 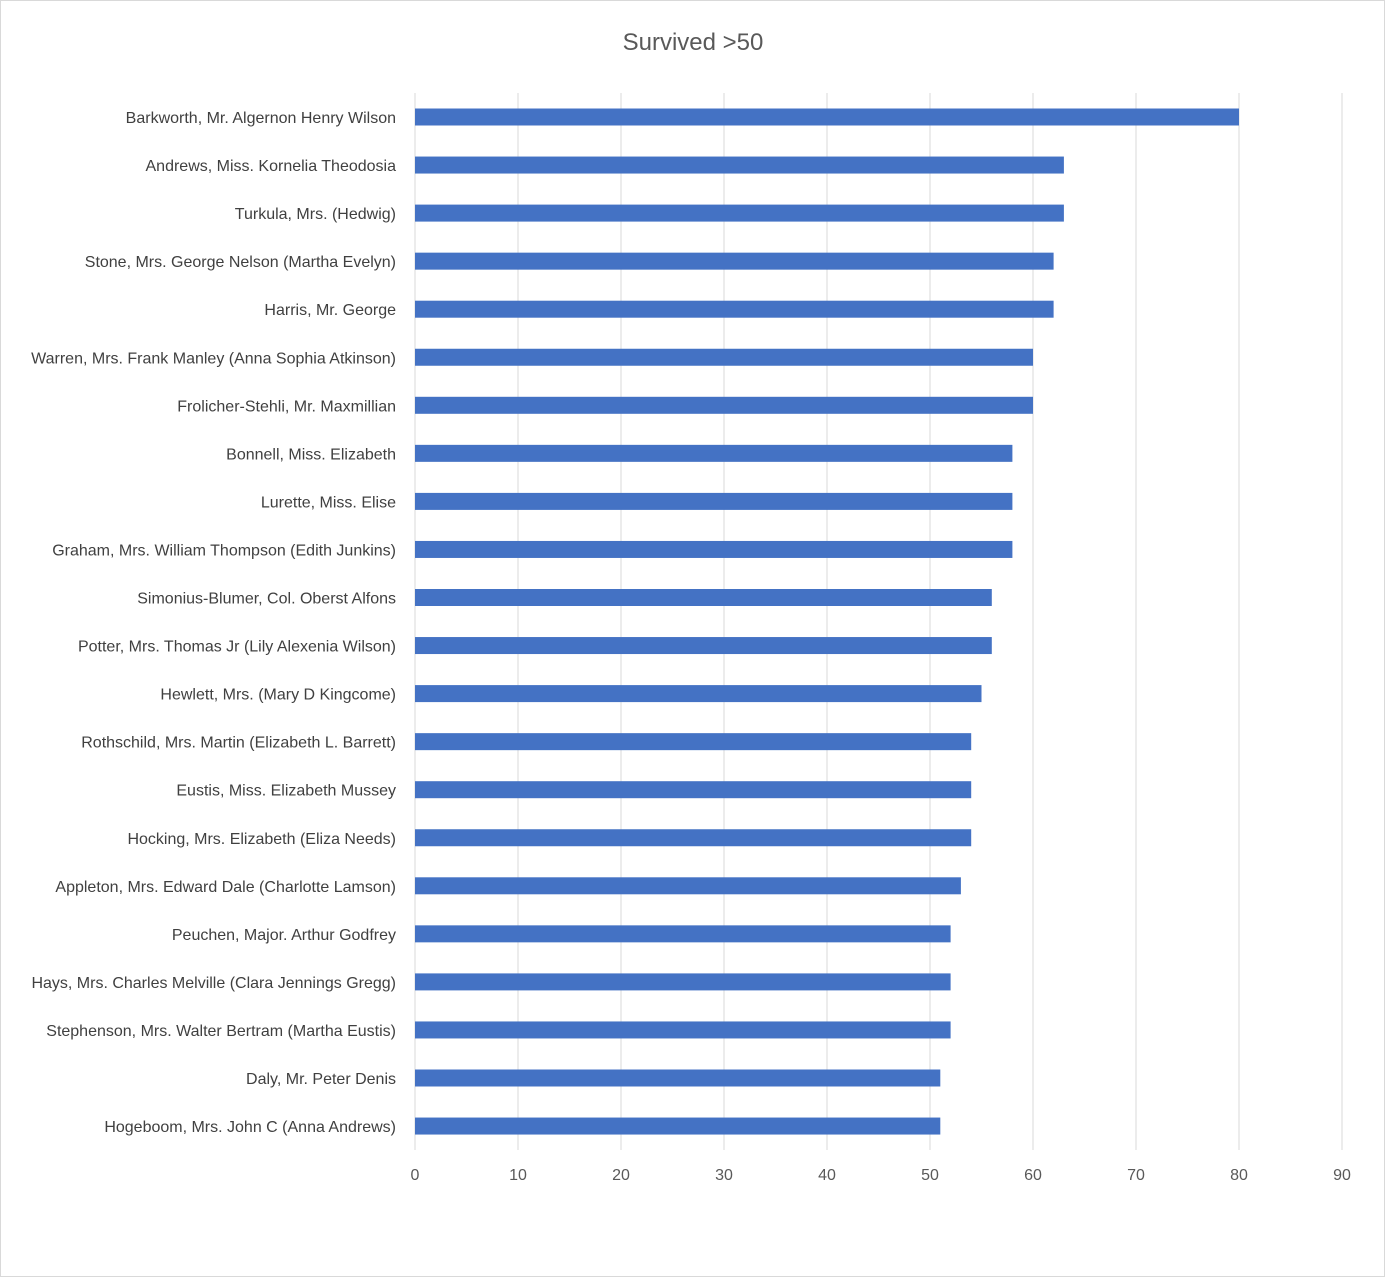 I want to click on category-label: Hewlett, Mrs. (Mary D Kingcome), so click(x=278, y=695).